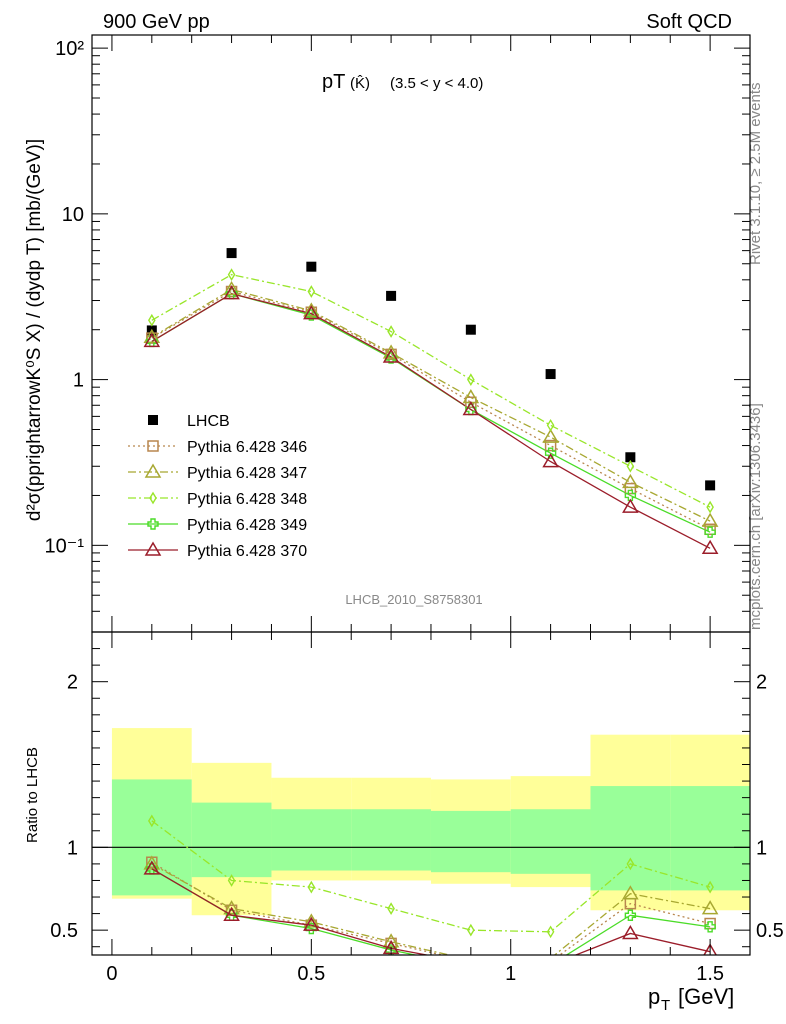 This screenshot has height=1024, width=786. I want to click on plot-title: pT (K̂) (3.5 < y < 4.0), so click(402, 82).